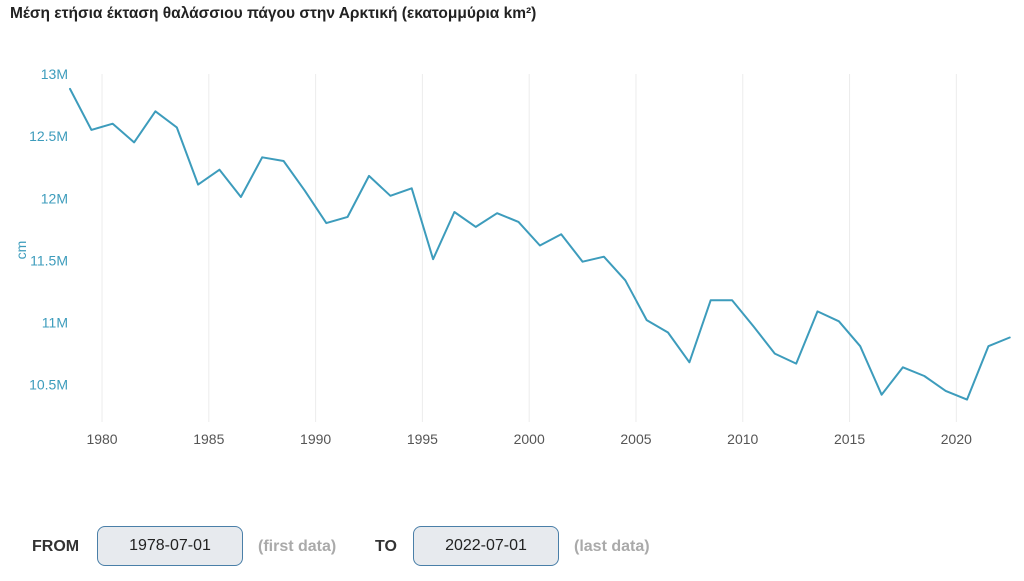 The height and width of the screenshot is (581, 1024). I want to click on y-axis-ticks: 10.5M 11M 11.5M 12M 12.5M 13M, so click(48, 229).